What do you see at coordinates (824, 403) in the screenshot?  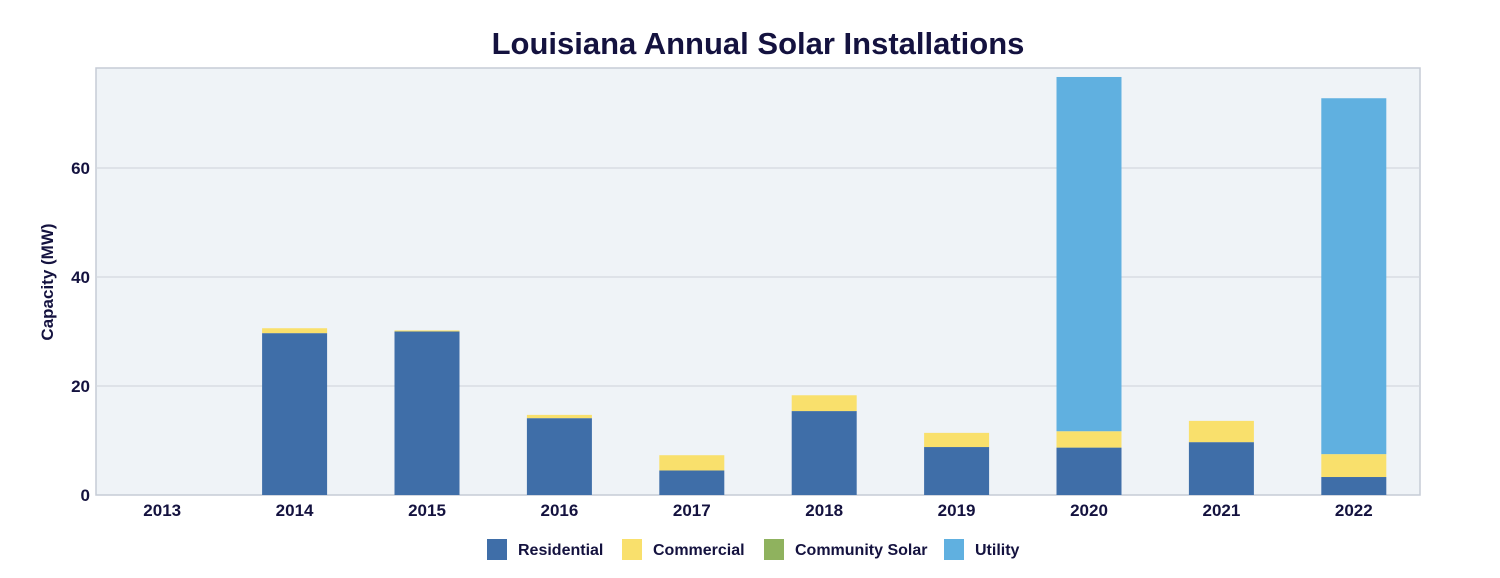 I see `bar-commercial-2018` at bounding box center [824, 403].